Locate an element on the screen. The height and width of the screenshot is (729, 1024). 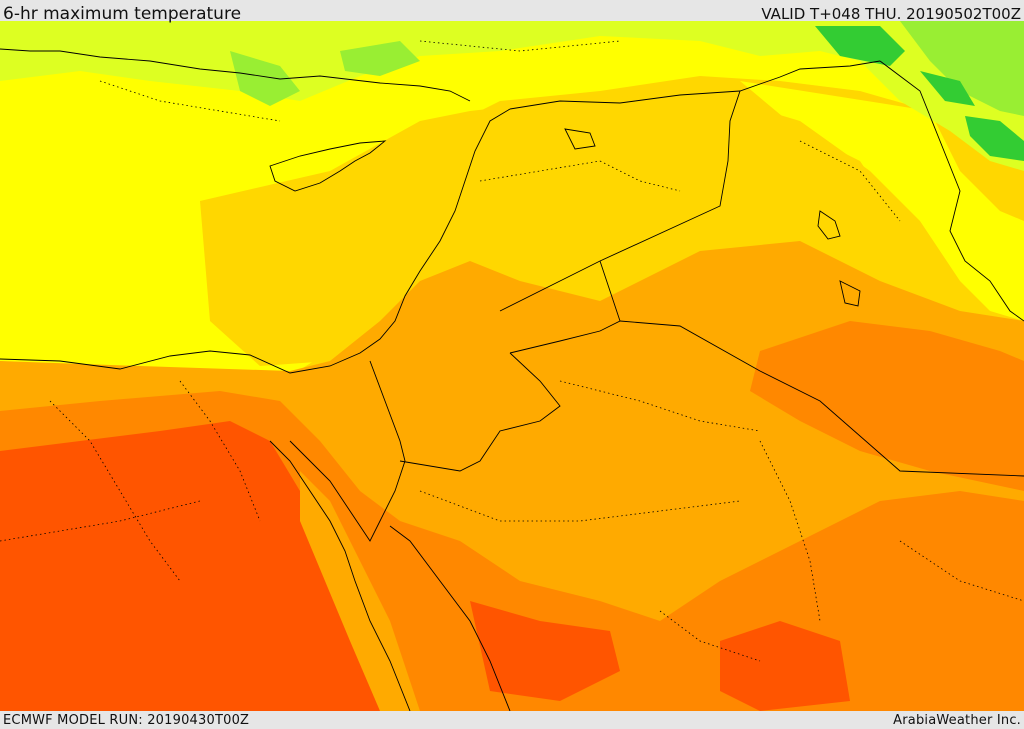
border-iraq-iran is located at coordinates (951, 191).